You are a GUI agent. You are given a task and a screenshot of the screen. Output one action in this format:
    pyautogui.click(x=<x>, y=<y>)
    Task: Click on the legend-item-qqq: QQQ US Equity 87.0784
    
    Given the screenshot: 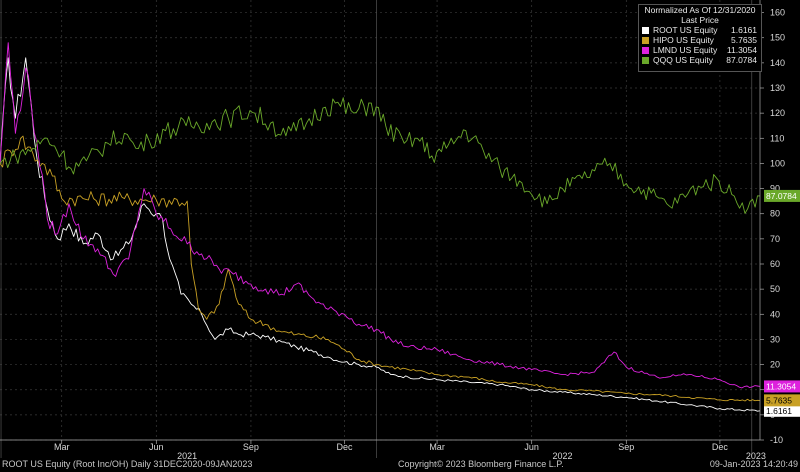 What is the action you would take?
    pyautogui.click(x=700, y=60)
    